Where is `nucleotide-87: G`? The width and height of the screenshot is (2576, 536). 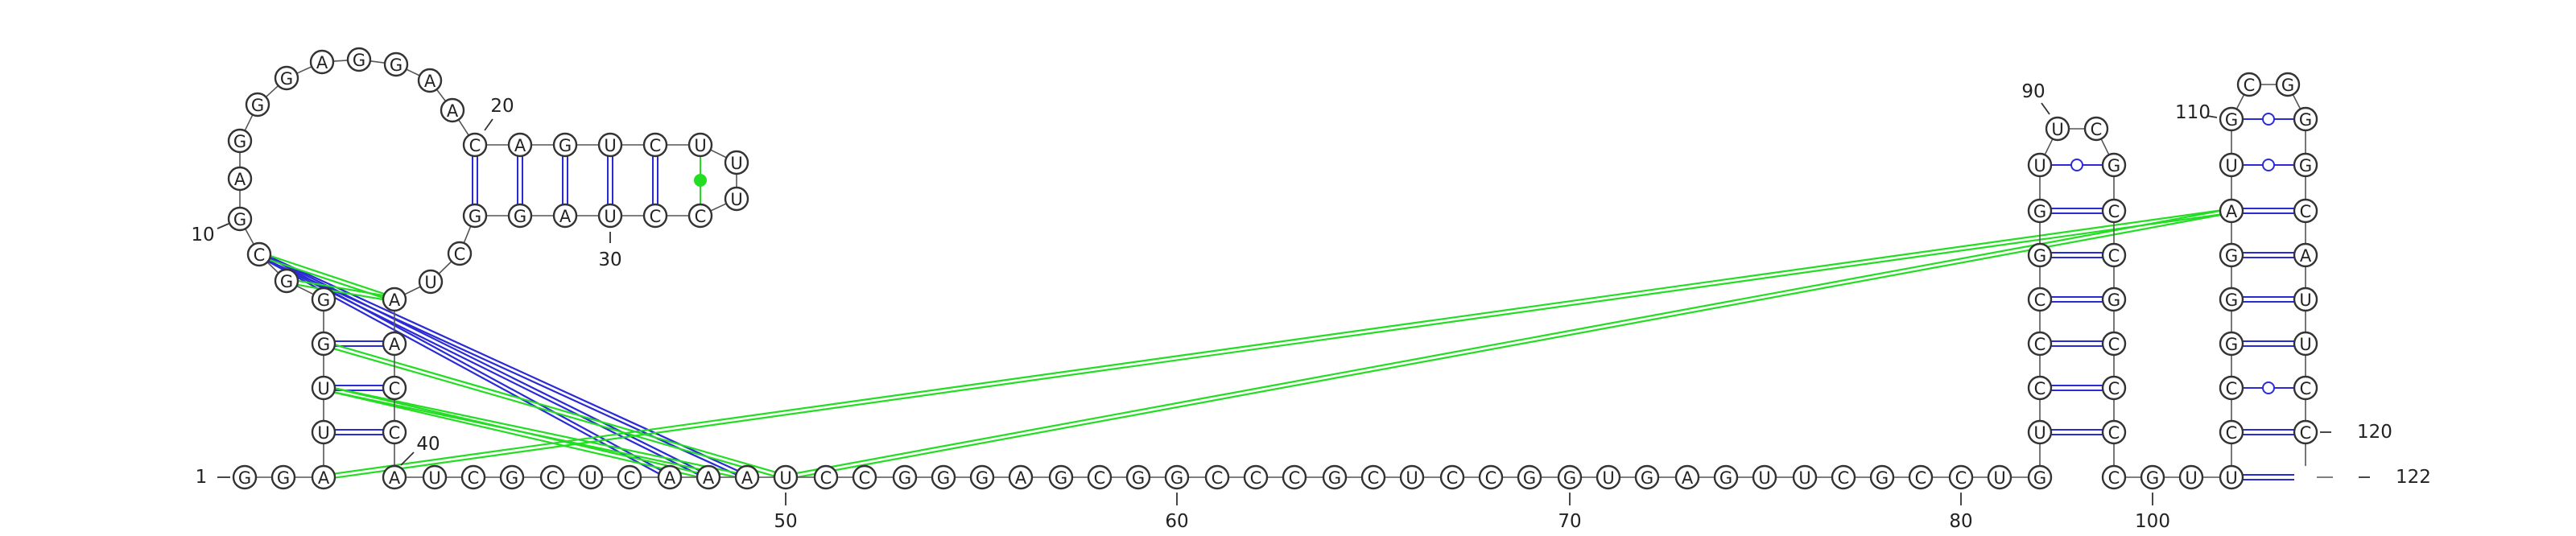 nucleotide-87: G is located at coordinates (2040, 255).